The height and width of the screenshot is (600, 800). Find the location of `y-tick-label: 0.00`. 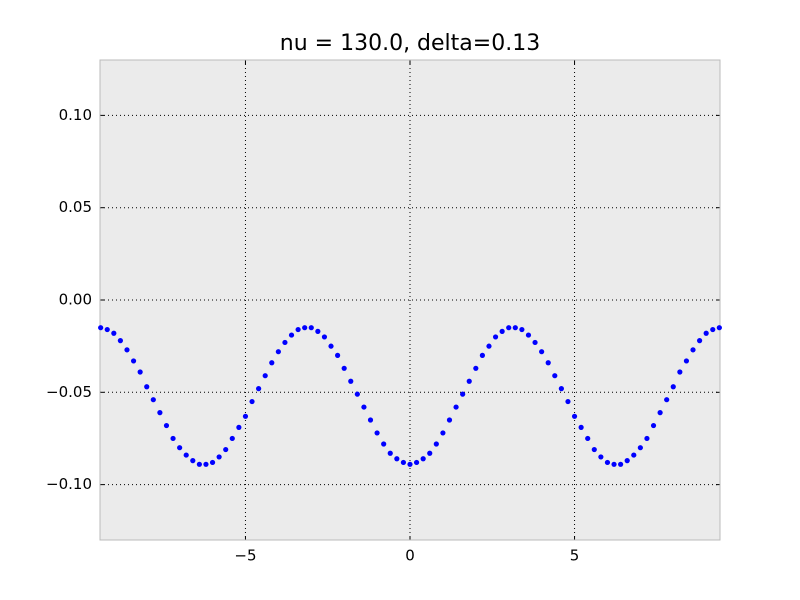

y-tick-label: 0.00 is located at coordinates (75, 300).